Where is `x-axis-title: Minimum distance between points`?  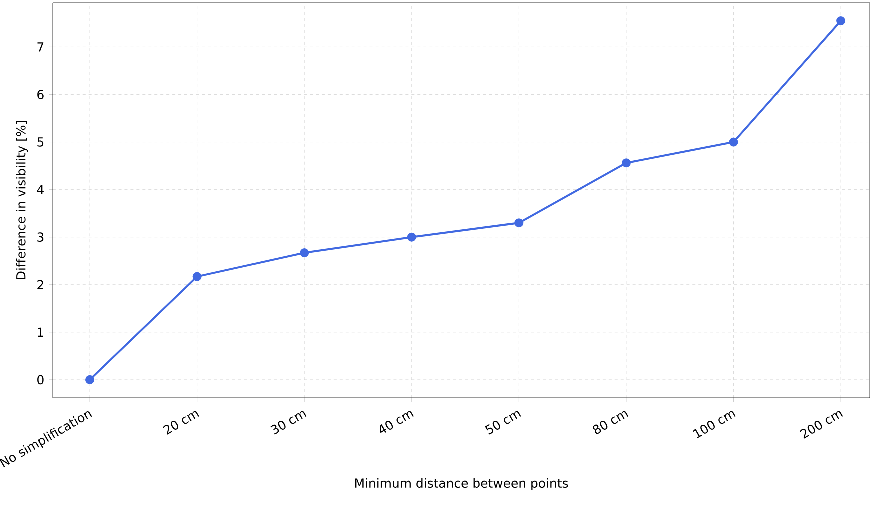 x-axis-title: Minimum distance between points is located at coordinates (461, 484).